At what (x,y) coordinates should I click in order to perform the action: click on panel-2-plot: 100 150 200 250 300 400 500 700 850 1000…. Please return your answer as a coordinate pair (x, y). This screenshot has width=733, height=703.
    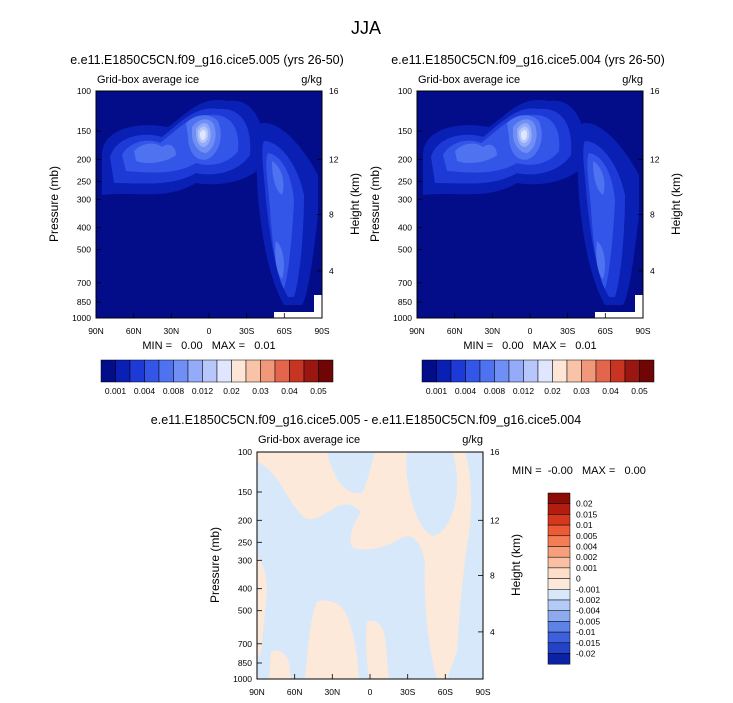
    Looking at the image, I should click on (526, 211).